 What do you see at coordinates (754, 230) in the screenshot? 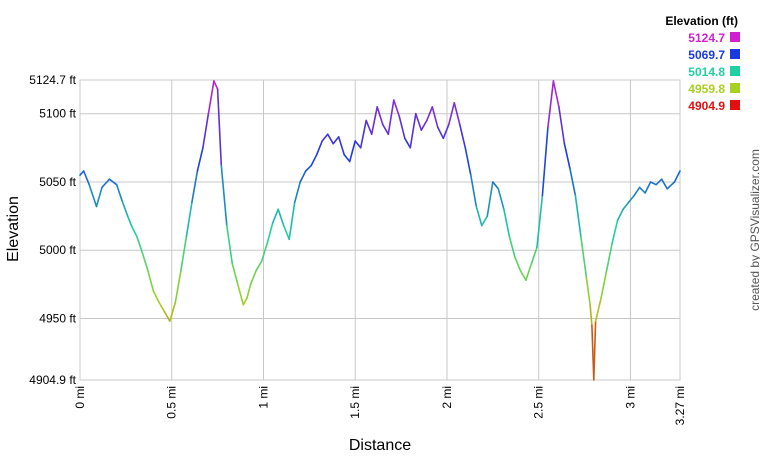
I see `credit-text: created by GPSVisualizer.com` at bounding box center [754, 230].